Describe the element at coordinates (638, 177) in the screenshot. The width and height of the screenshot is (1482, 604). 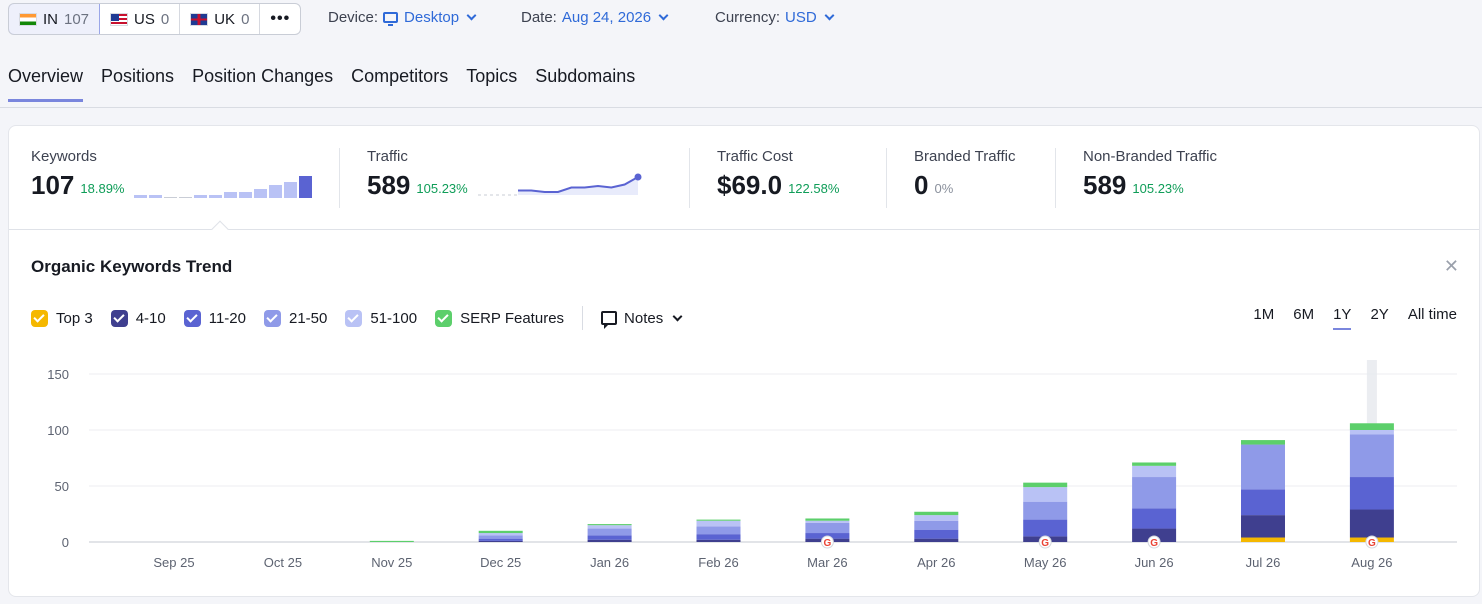
I see `sparkline-point` at that location.